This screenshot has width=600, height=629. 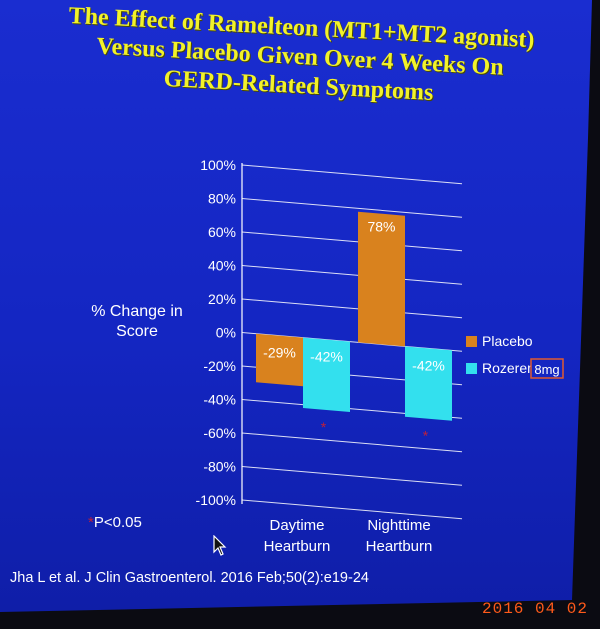 What do you see at coordinates (137, 322) in the screenshot?
I see `y-axis-label: % Change in Score` at bounding box center [137, 322].